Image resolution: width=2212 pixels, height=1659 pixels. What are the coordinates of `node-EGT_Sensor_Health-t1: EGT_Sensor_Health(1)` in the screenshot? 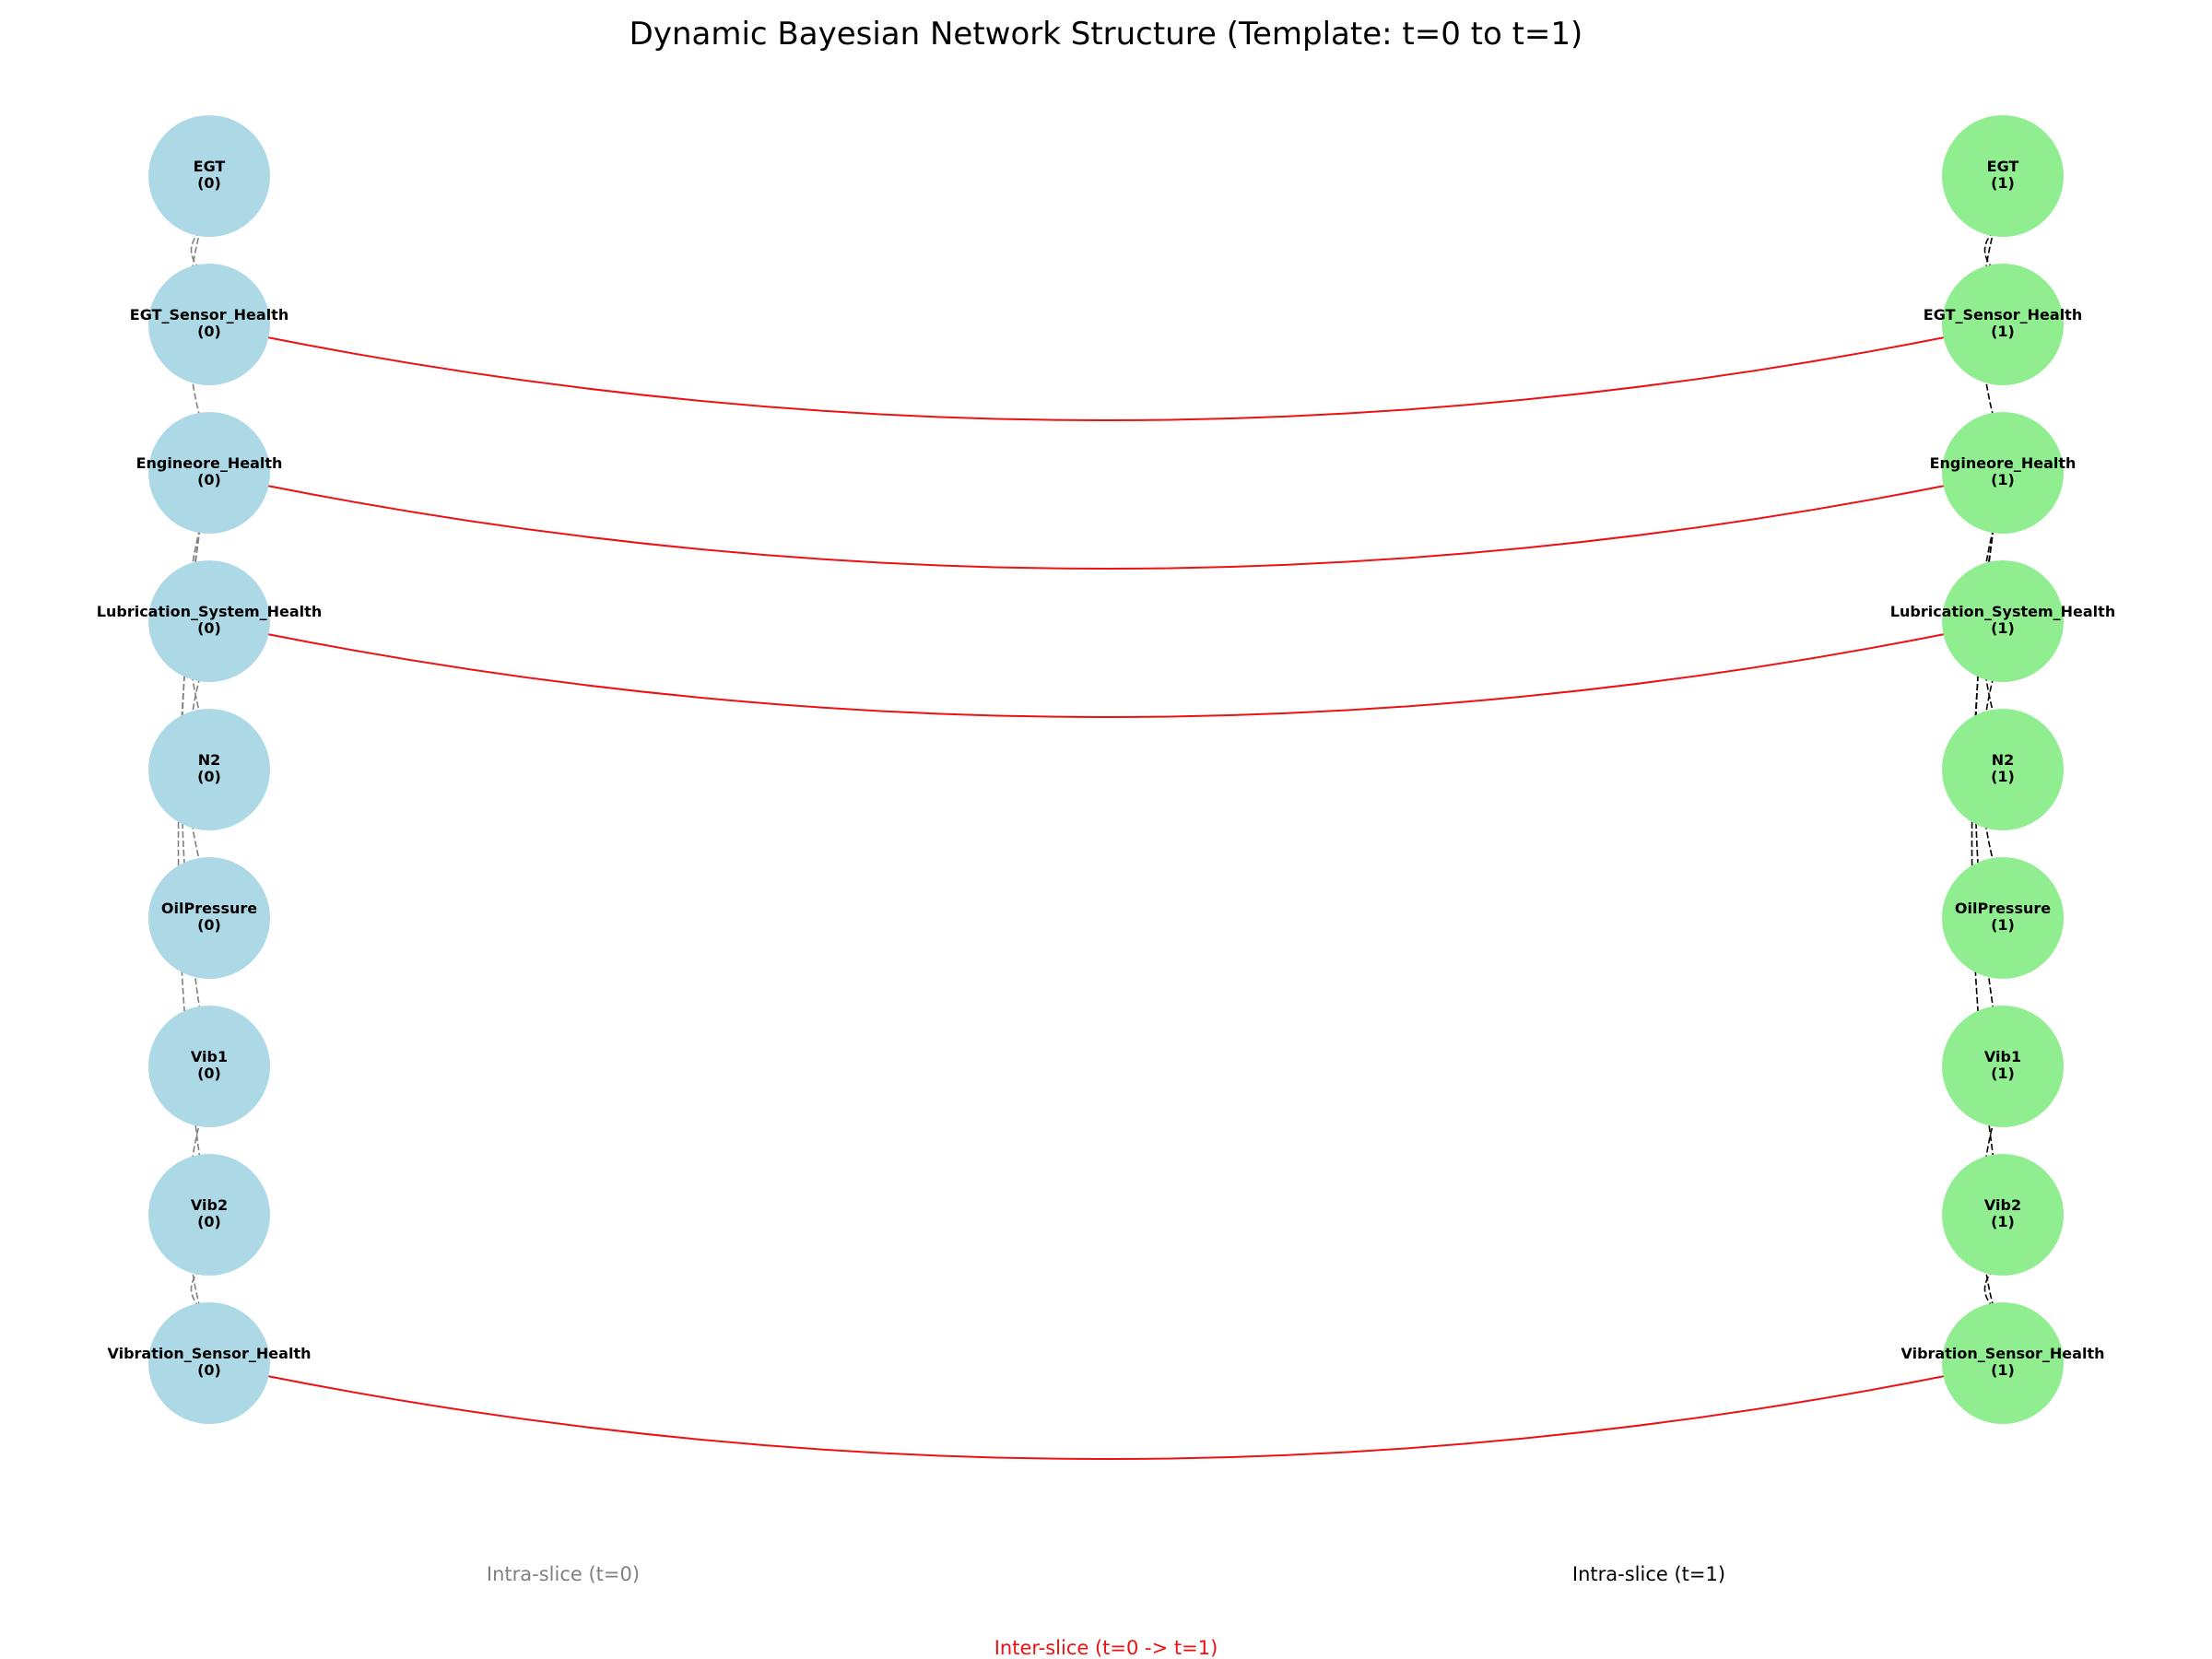 It's located at (2003, 324).